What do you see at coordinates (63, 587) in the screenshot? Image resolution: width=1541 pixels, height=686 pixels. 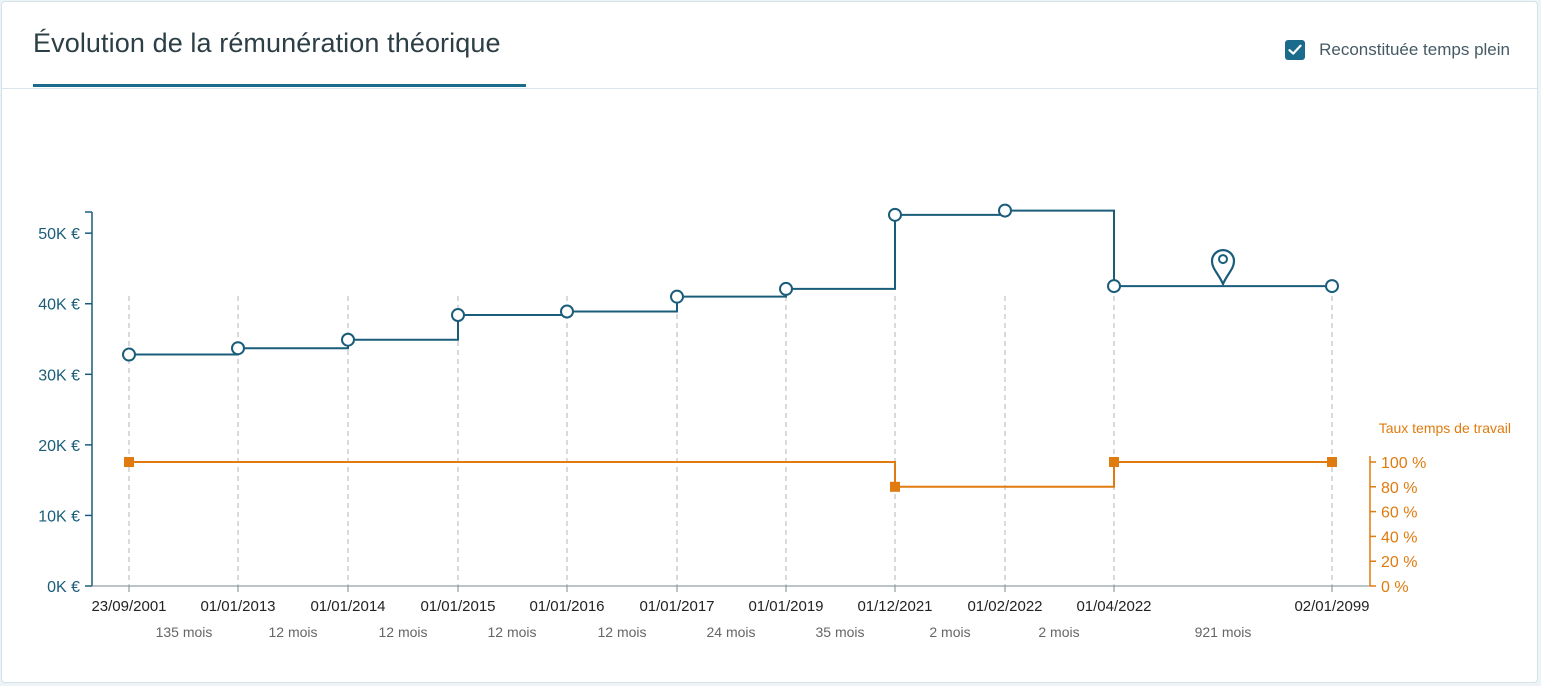 I see `y-tick-label-left: 0K €` at bounding box center [63, 587].